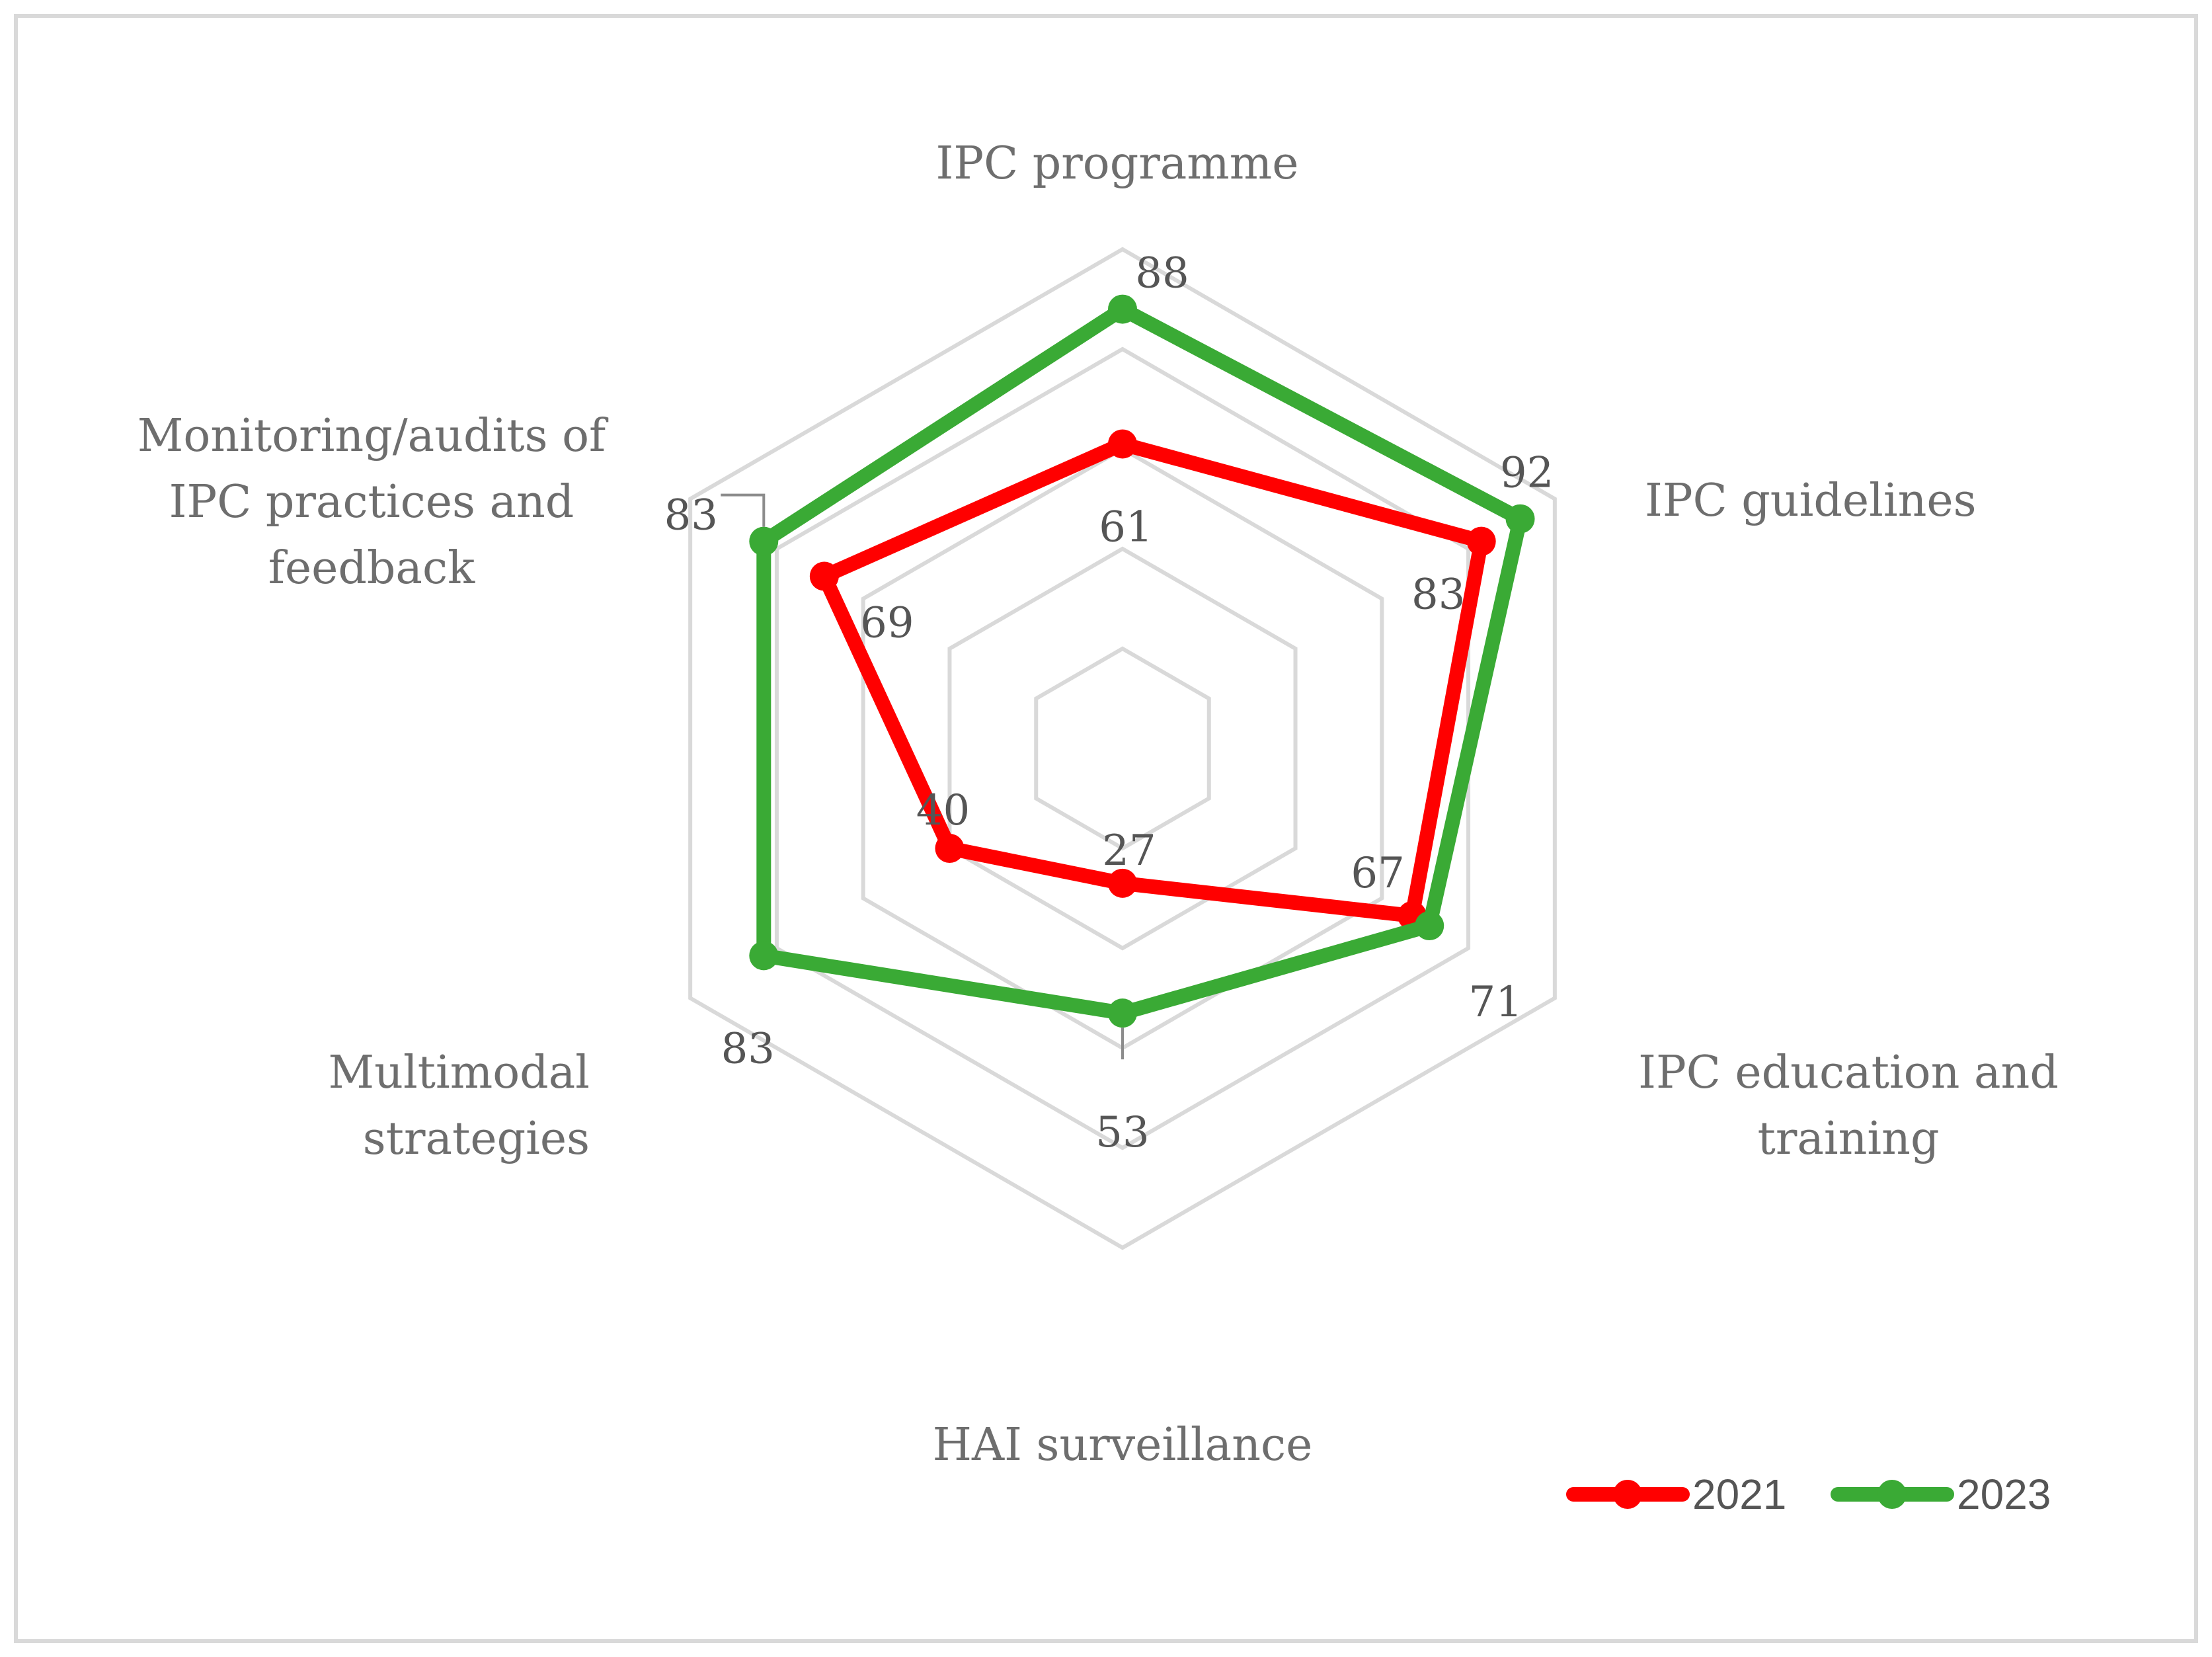  Describe the element at coordinates (1377, 873) in the screenshot. I see `data-label-2021-2: 67` at that location.